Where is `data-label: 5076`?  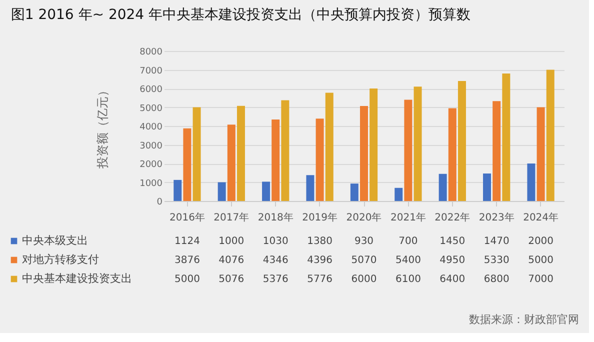 data-label: 5076 is located at coordinates (231, 279).